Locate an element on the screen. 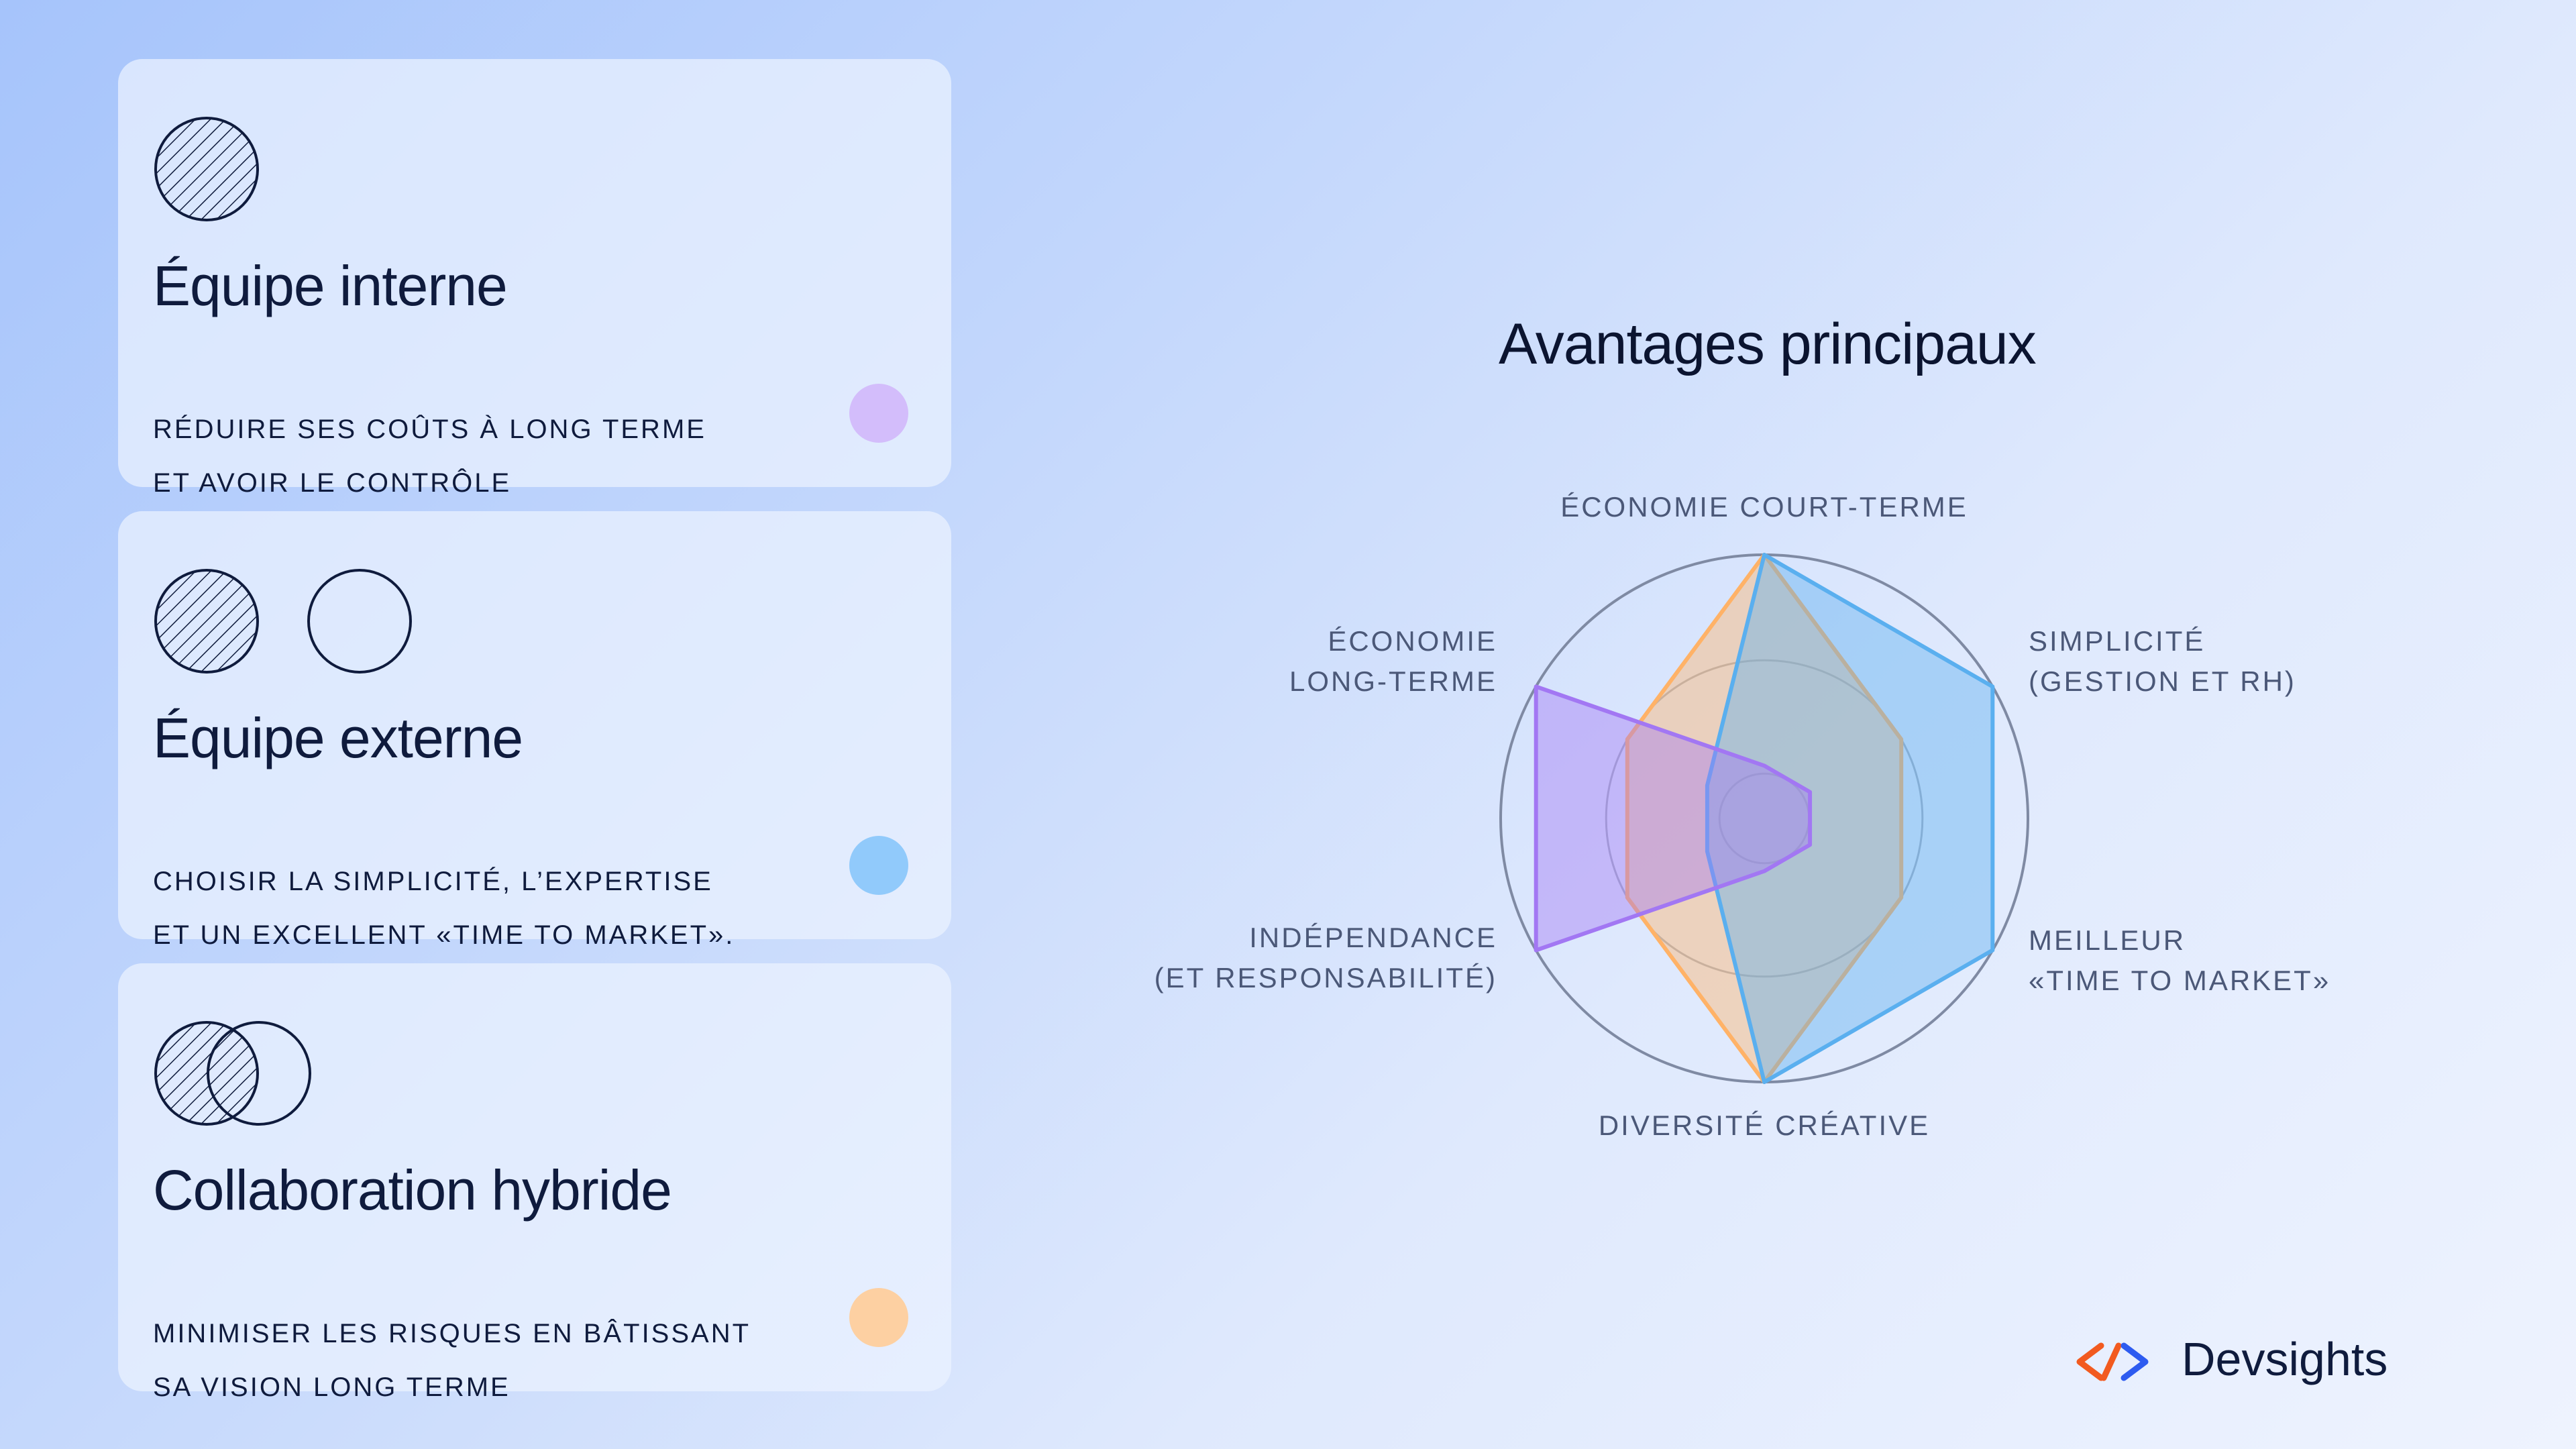 The image size is (2576, 1449). radar-axis-label: SIMPLICITÉ (GESTION ET RH) is located at coordinates (2162, 661).